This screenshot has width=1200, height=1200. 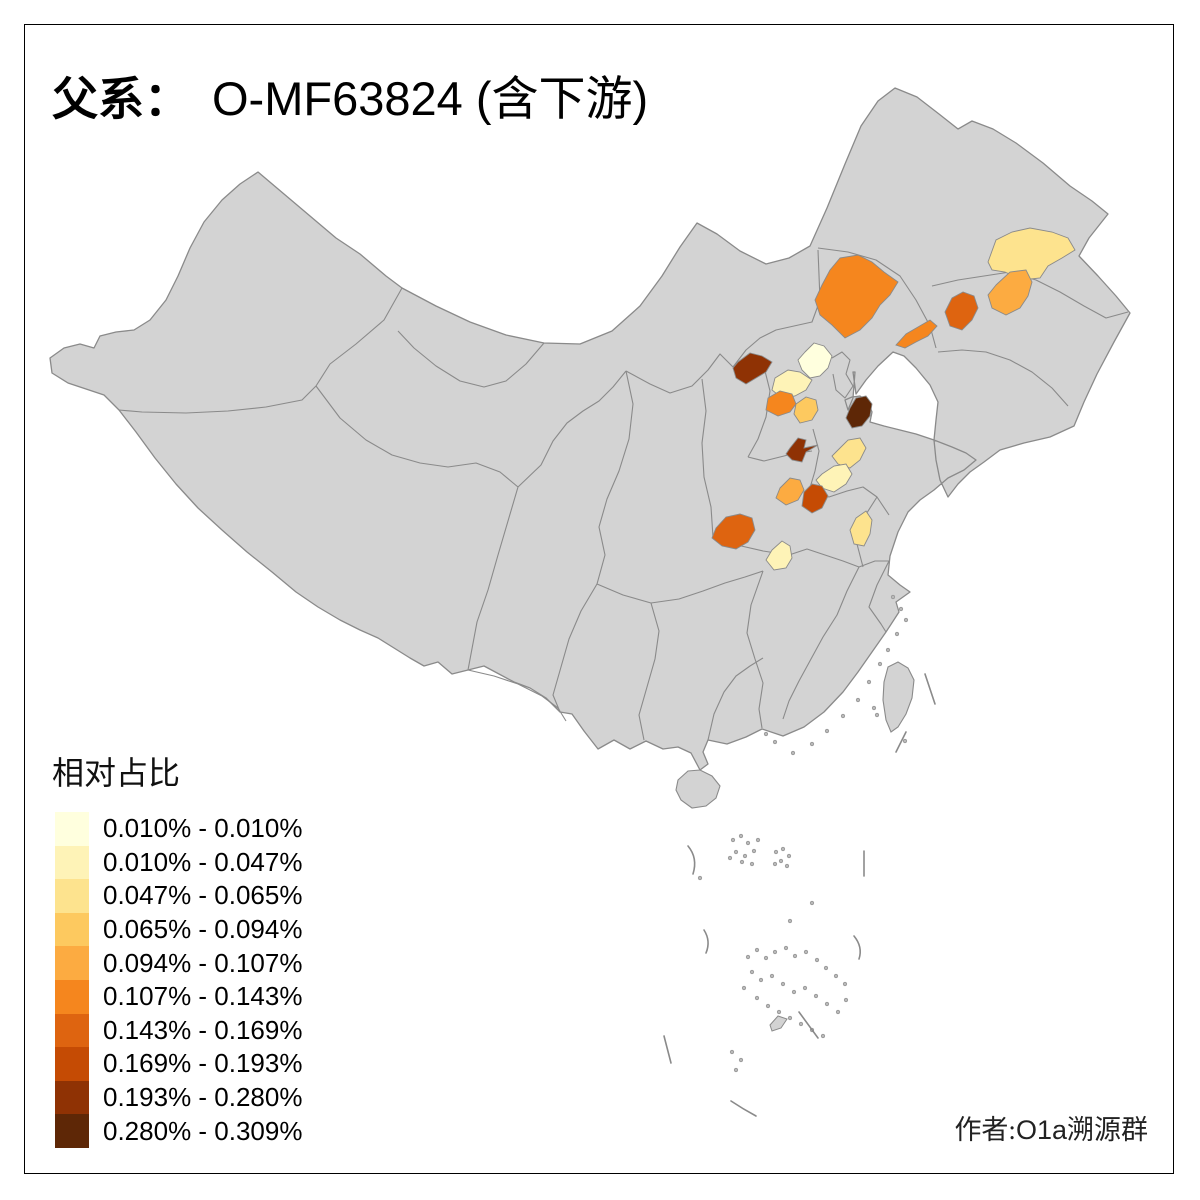 I want to click on region-liaoning-coastal-strip, so click(x=916, y=334).